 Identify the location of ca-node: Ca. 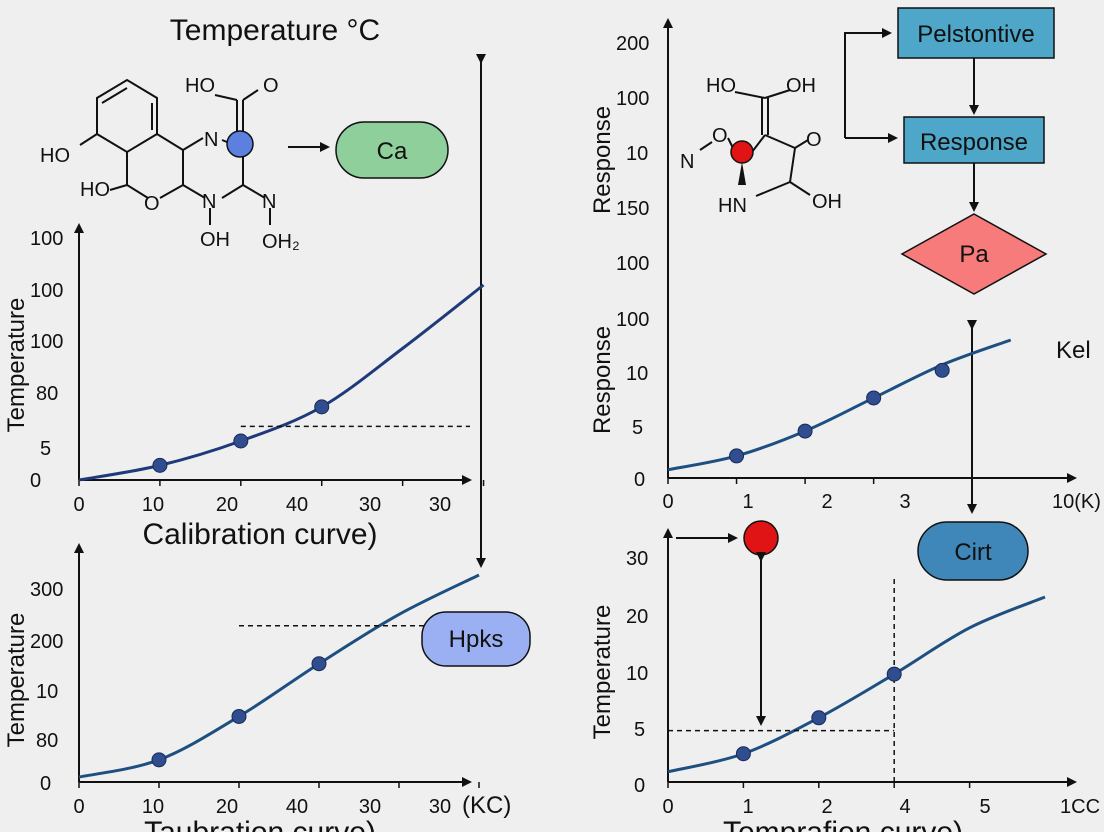
(392, 150).